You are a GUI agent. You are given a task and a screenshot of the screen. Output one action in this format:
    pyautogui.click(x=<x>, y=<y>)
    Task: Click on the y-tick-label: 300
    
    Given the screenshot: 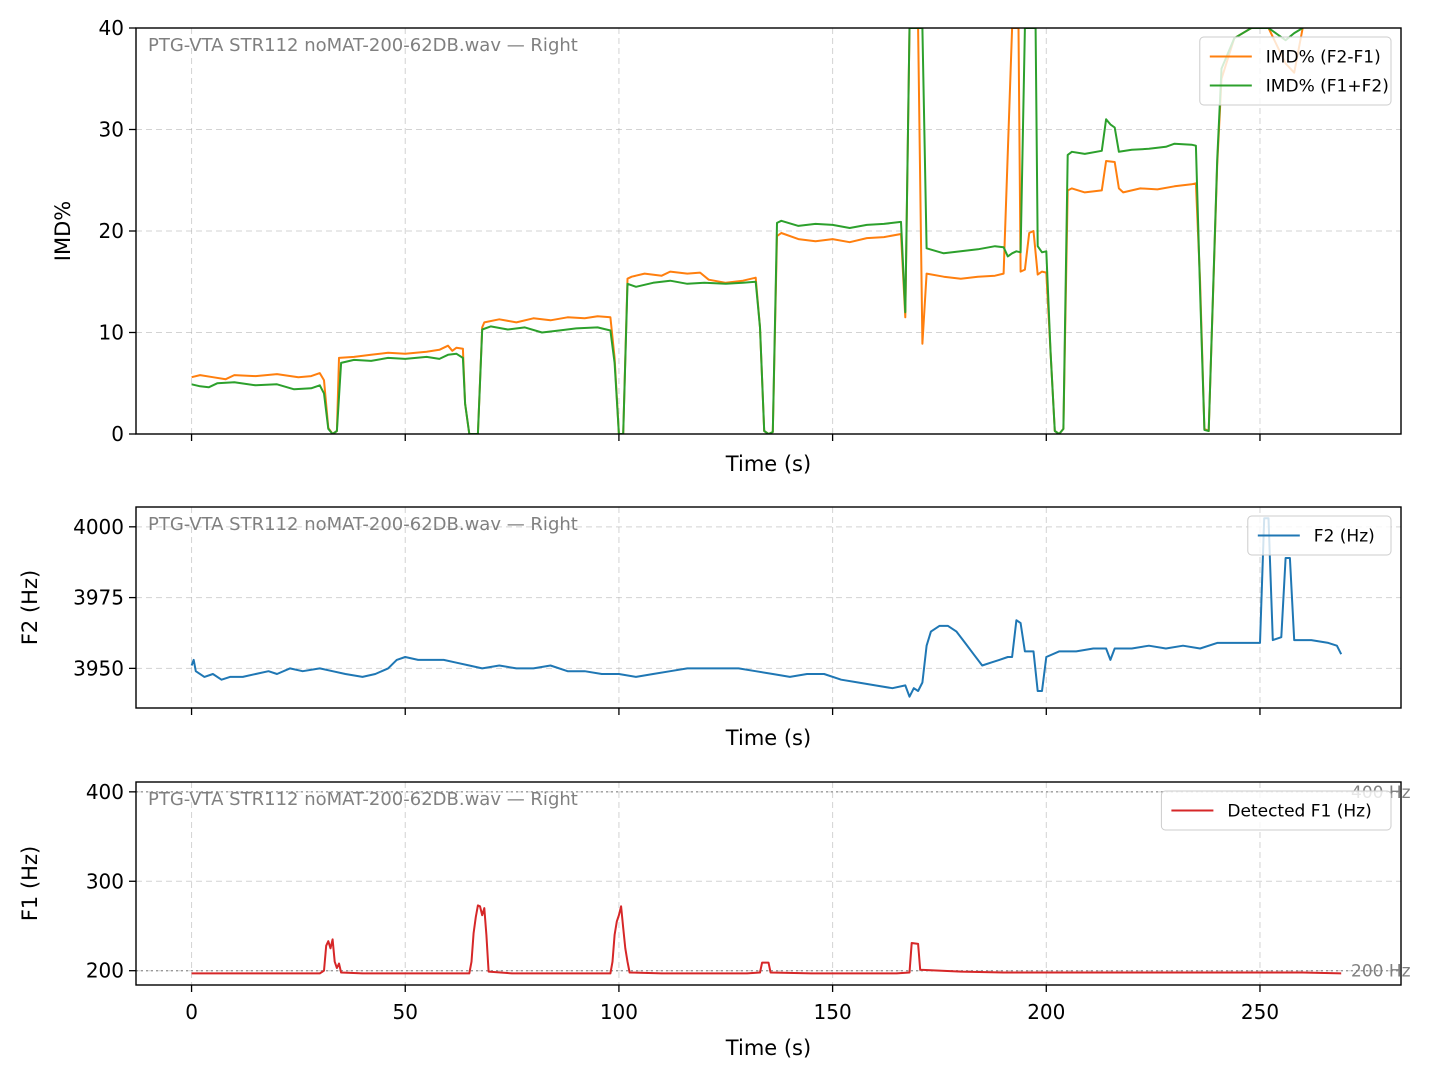 What is the action you would take?
    pyautogui.click(x=105, y=881)
    